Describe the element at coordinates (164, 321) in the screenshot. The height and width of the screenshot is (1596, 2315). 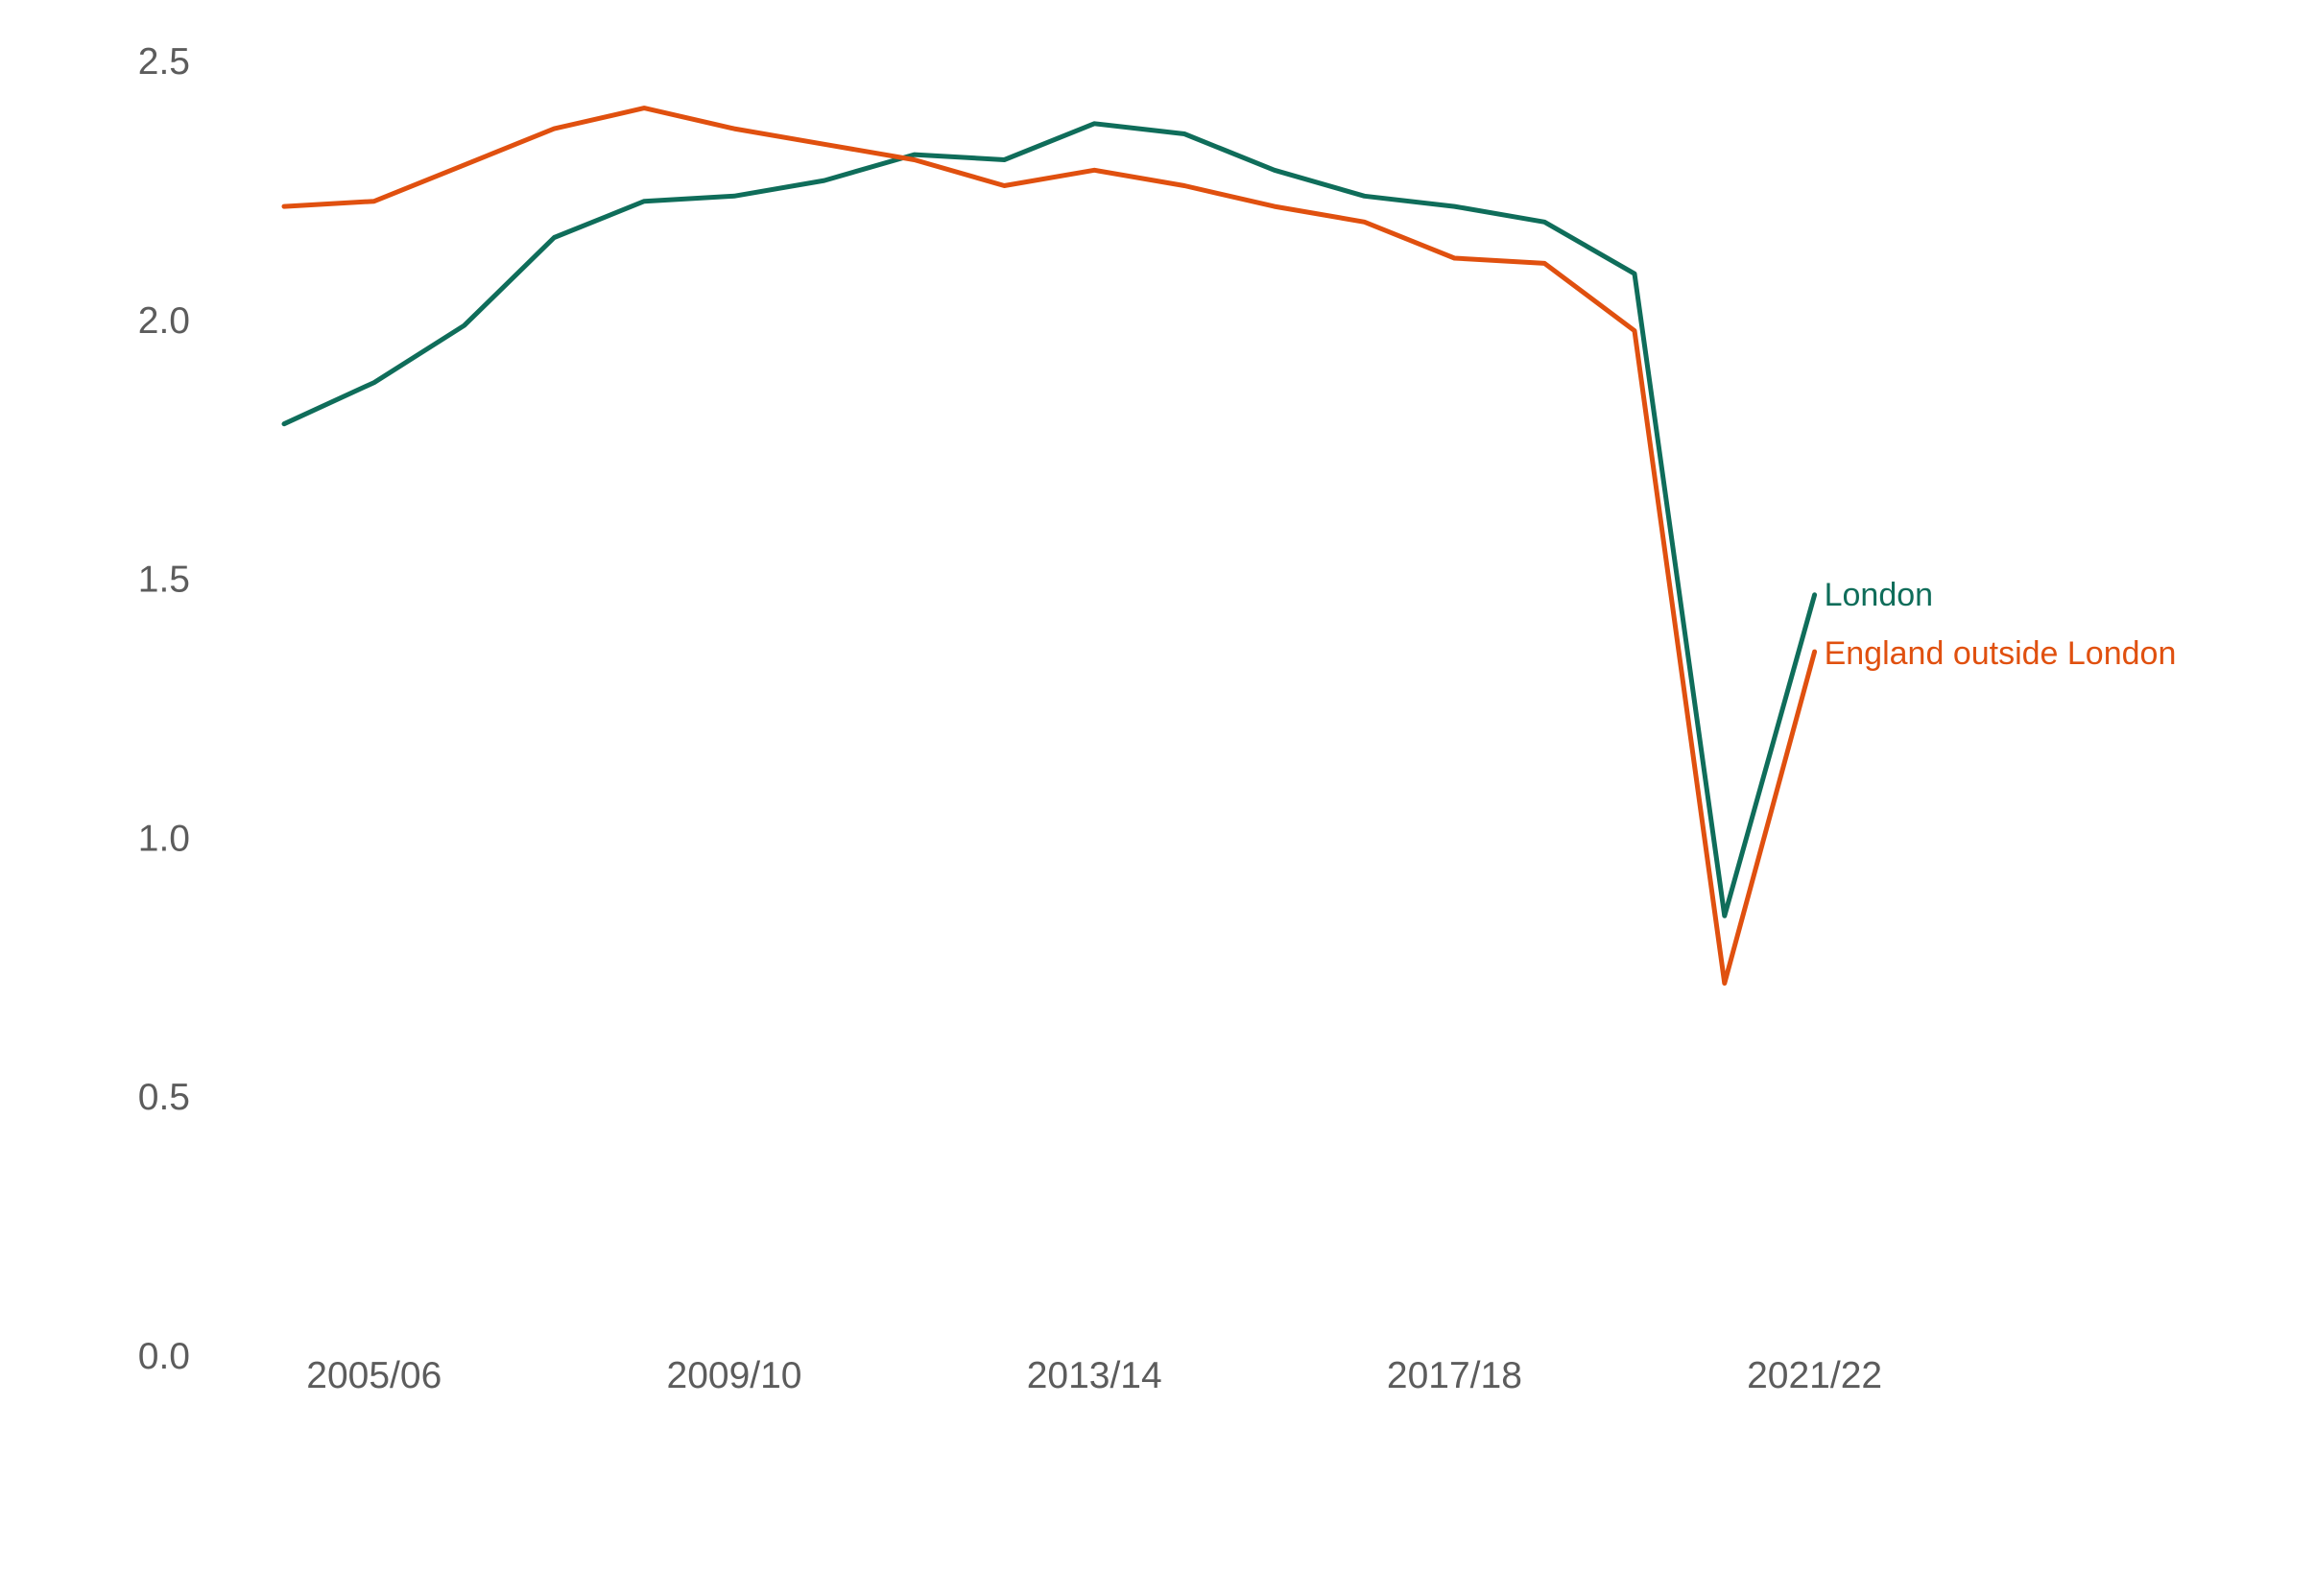
I see `y-tick-label: 2.0` at that location.